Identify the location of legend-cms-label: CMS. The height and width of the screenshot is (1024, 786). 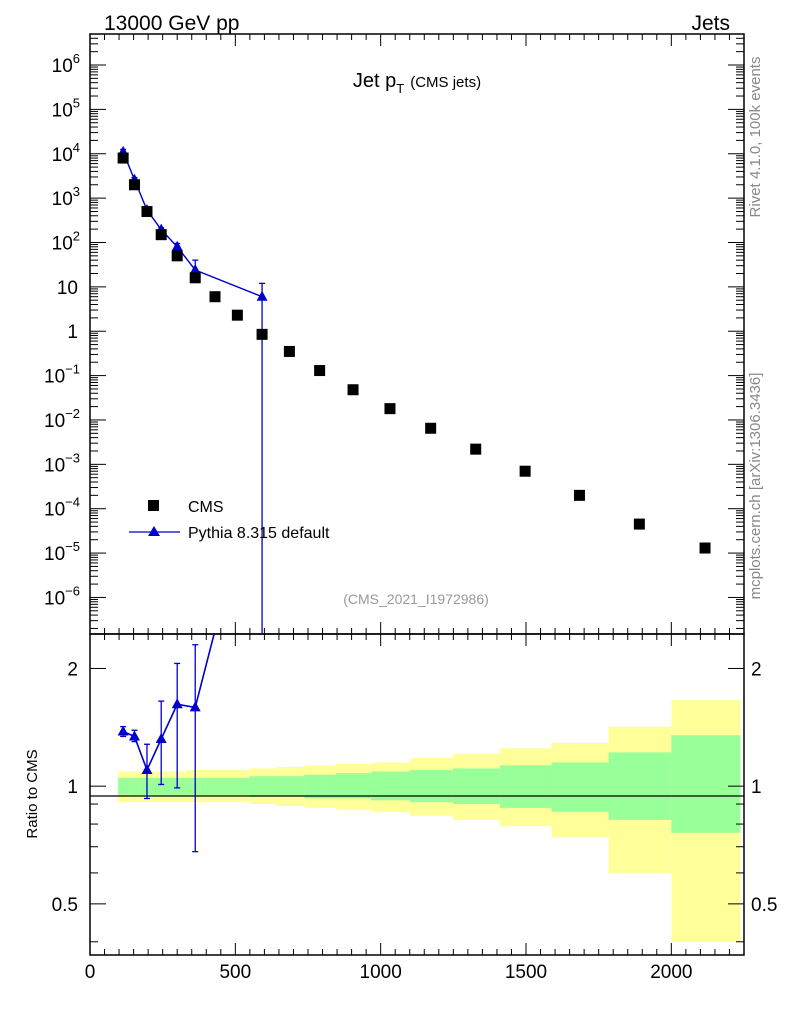
(206, 507).